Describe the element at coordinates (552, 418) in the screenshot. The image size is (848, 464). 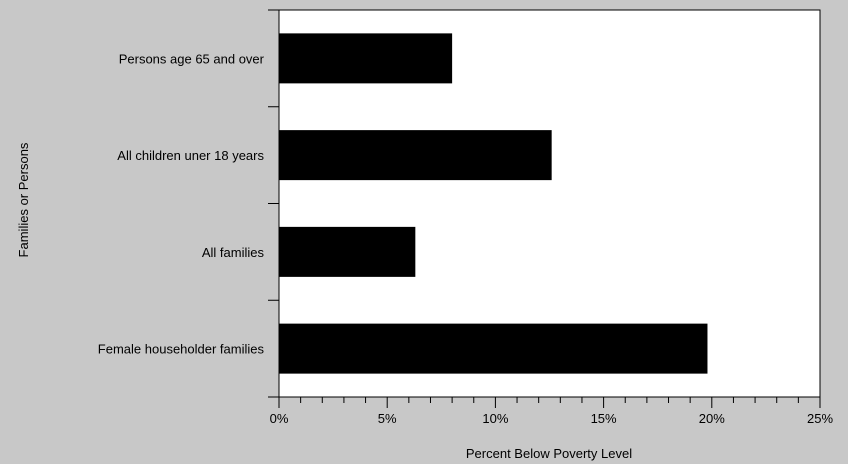
I see `x-tick-labels: 0% 5% 10% 15% 20% 25%` at that location.